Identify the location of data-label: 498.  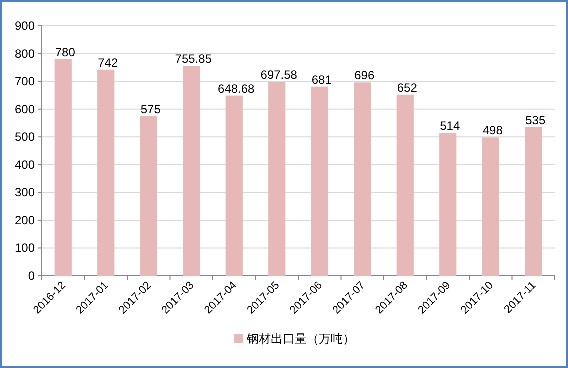
(493, 131).